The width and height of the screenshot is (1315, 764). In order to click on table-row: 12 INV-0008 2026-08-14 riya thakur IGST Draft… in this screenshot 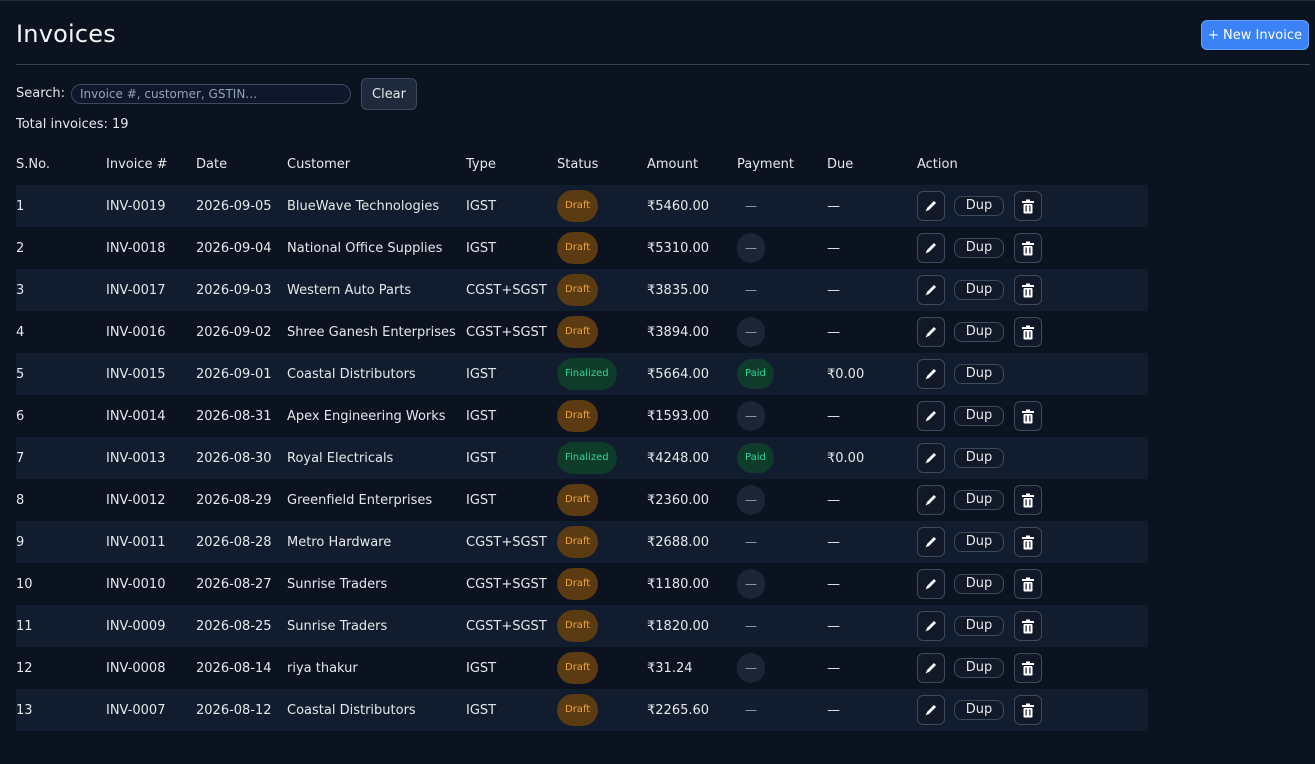, I will do `click(582, 668)`.